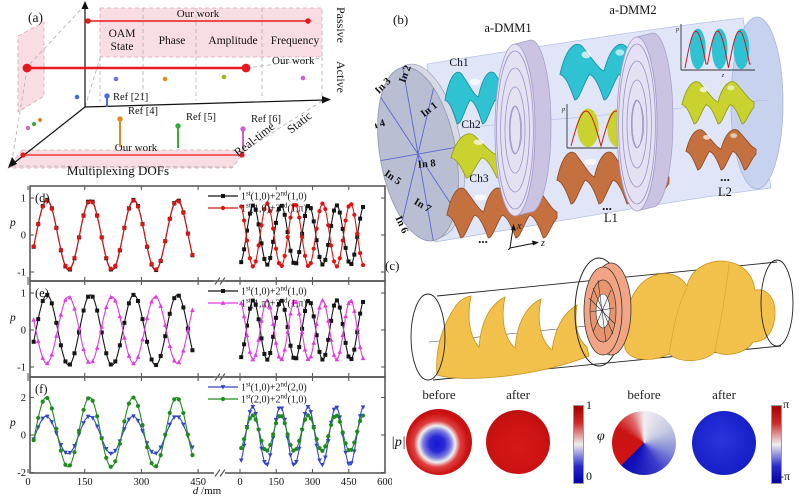 This screenshot has height=496, width=800. What do you see at coordinates (295, 41) in the screenshot?
I see `category-frequency: Frequency` at bounding box center [295, 41].